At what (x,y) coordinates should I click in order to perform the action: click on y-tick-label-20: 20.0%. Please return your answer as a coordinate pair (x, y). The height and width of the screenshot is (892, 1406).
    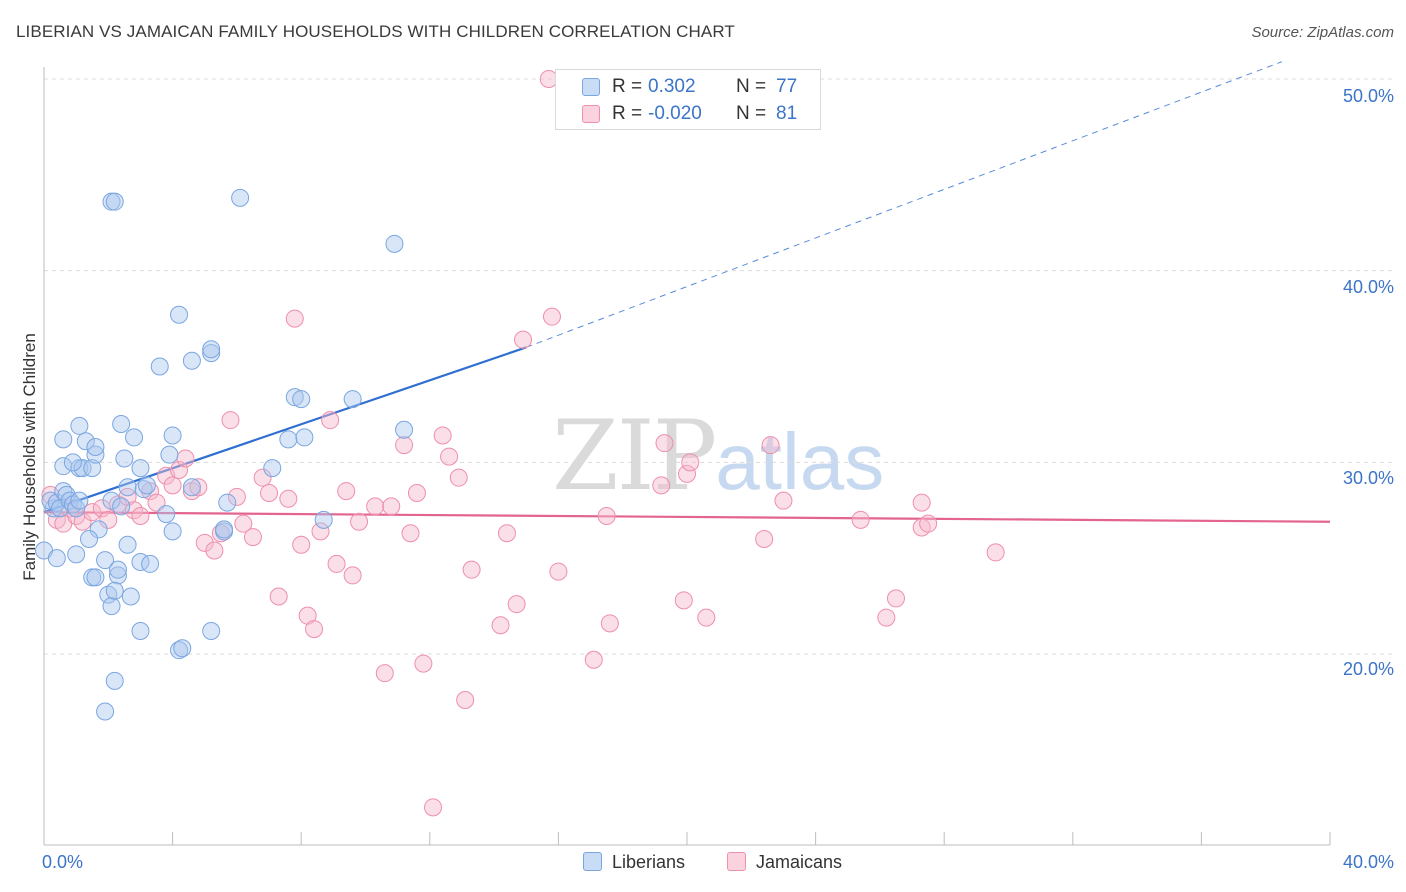
    Looking at the image, I should click on (1368, 669).